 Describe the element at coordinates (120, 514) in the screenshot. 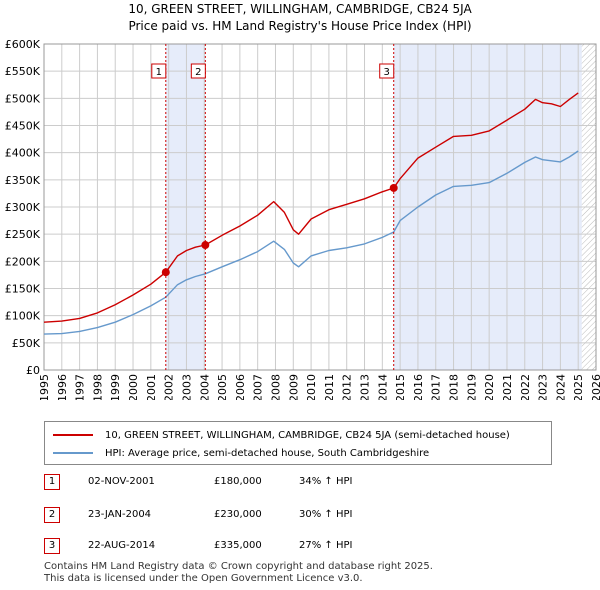

I see `transaction-date: 23-JAN-2004` at that location.